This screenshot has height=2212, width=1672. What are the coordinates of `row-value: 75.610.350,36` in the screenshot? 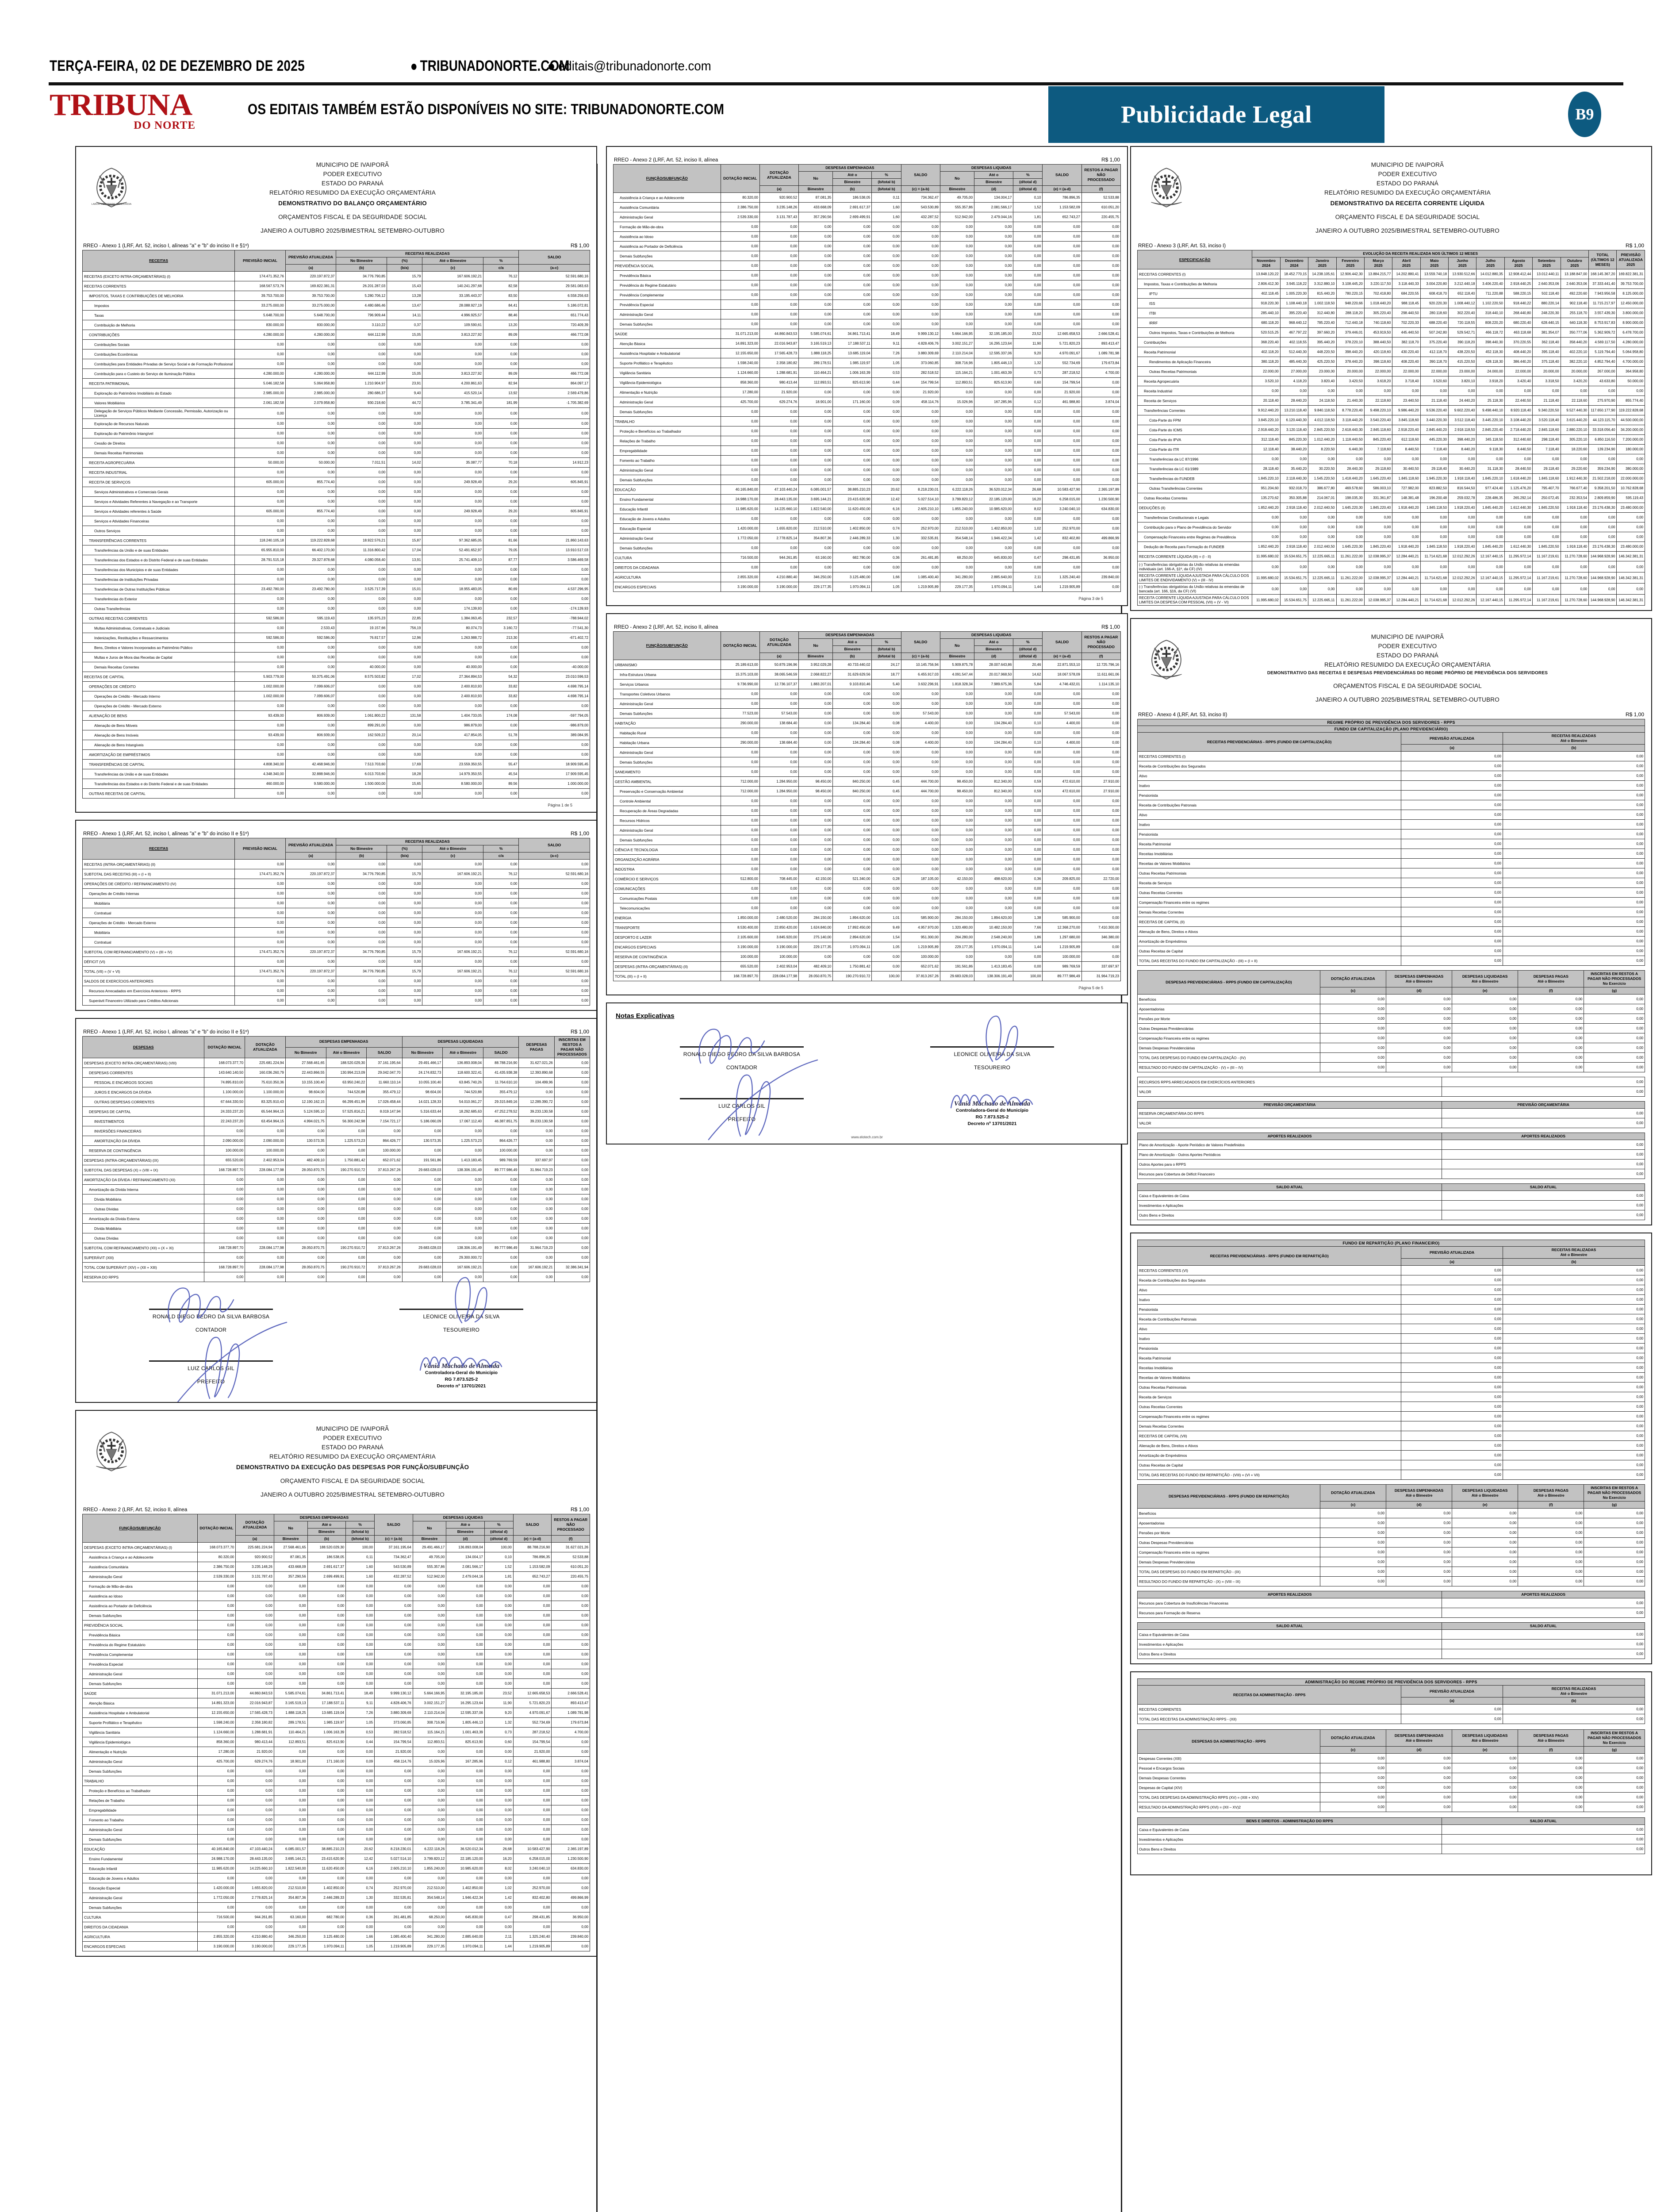 It's located at (265, 1082).